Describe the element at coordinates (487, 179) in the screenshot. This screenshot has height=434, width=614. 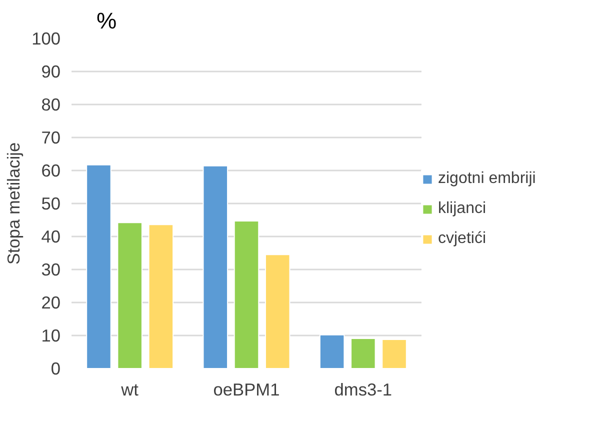
I see `legend-label: zigotni embriji` at that location.